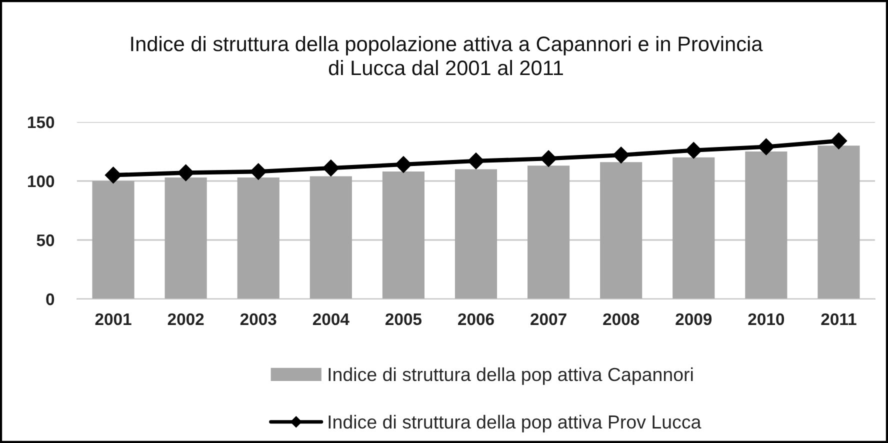 The image size is (888, 443). I want to click on x-tick-label: 2010, so click(766, 319).